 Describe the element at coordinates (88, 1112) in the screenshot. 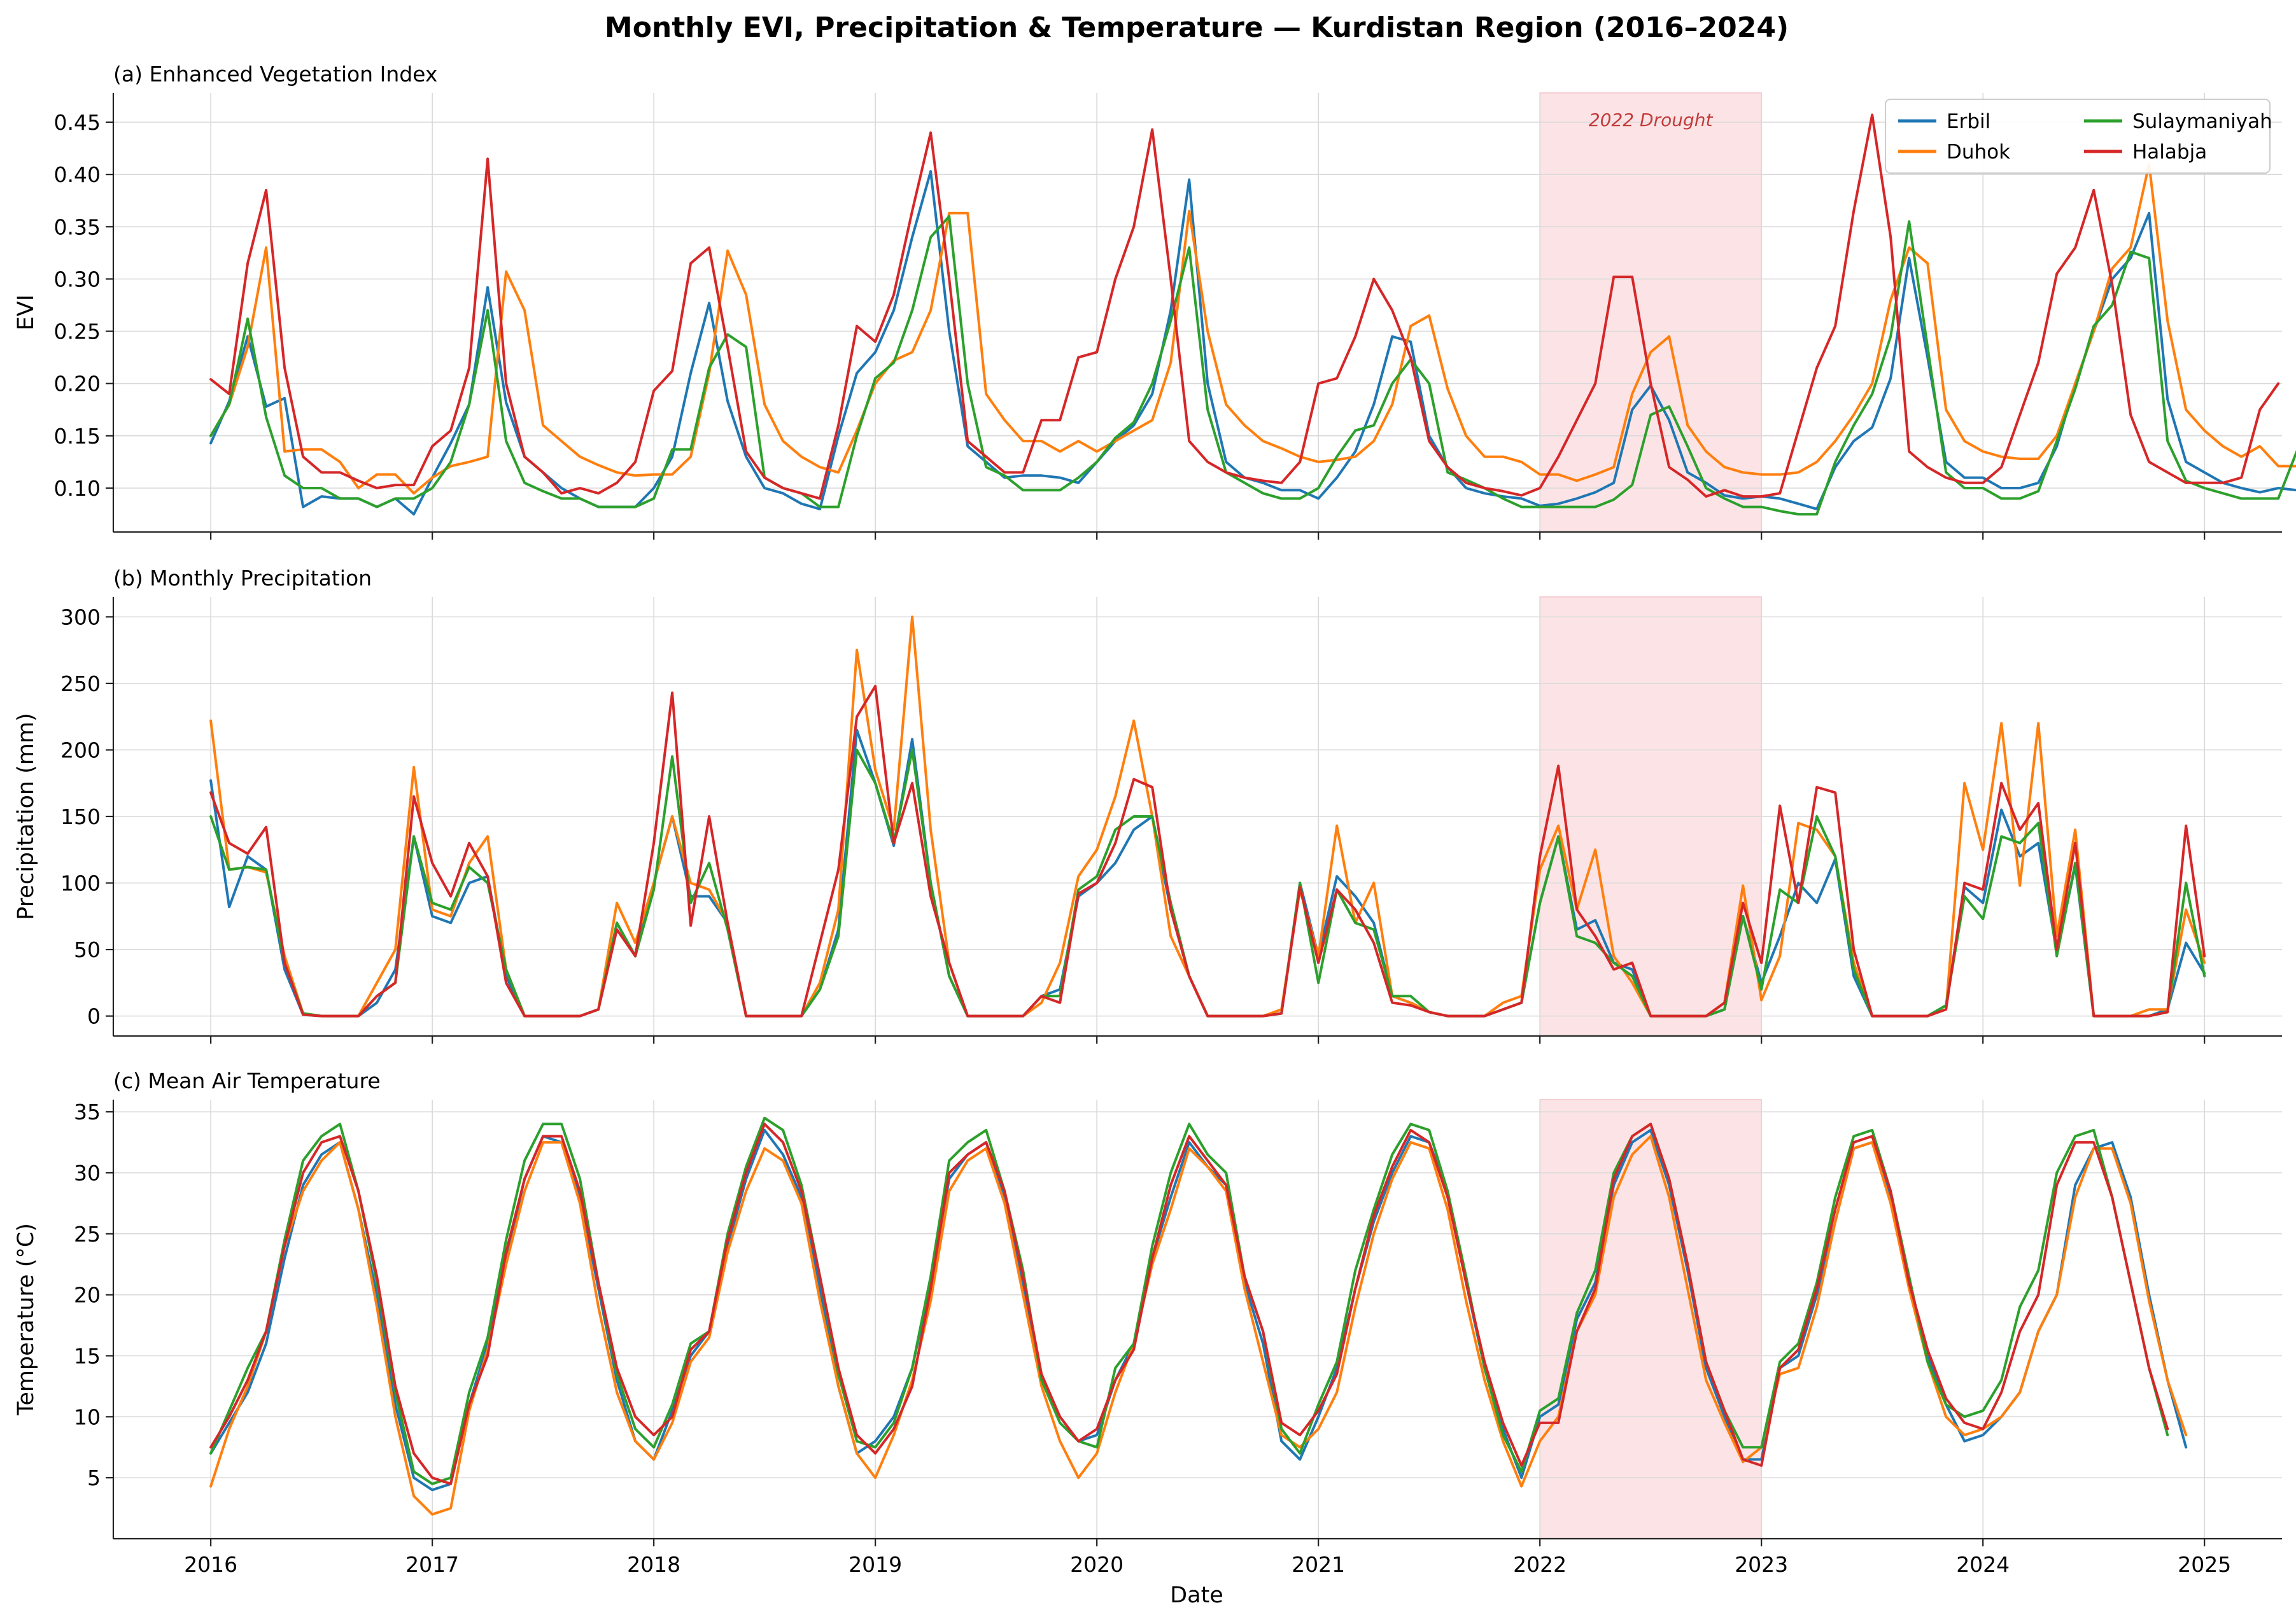

I see `y-tick-label: 35` at that location.